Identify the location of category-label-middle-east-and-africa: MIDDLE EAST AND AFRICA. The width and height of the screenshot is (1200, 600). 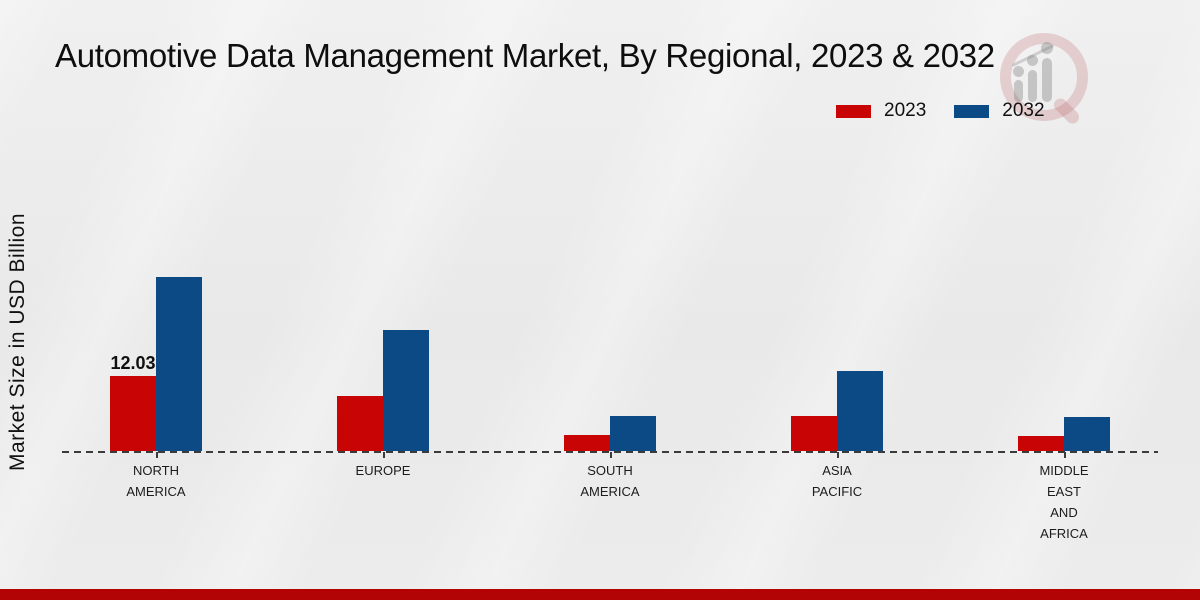
(1064, 502).